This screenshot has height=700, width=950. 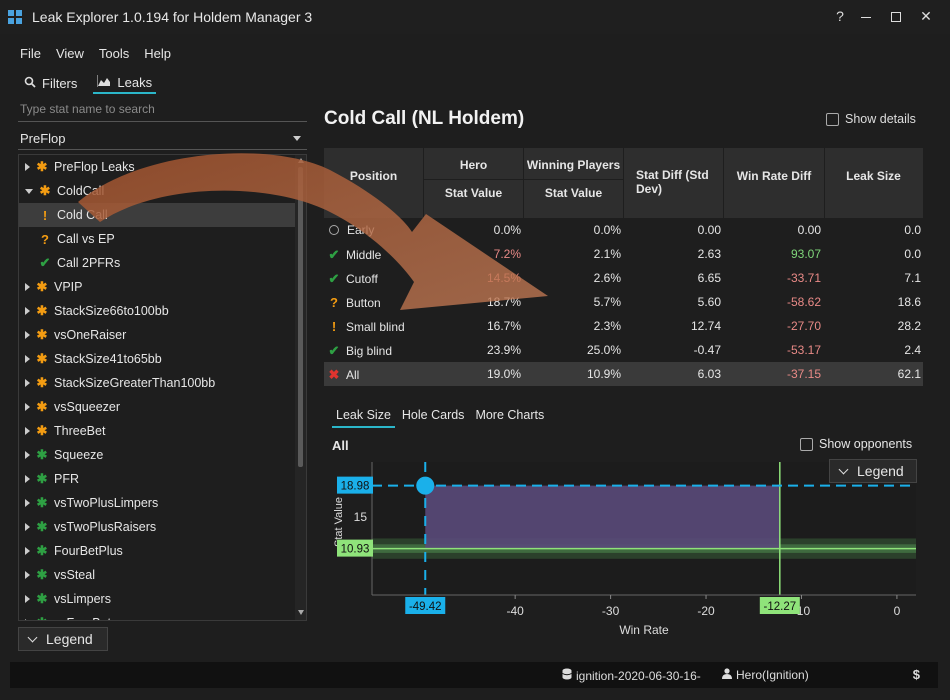 What do you see at coordinates (29, 191) in the screenshot?
I see `chevron-down-icon` at bounding box center [29, 191].